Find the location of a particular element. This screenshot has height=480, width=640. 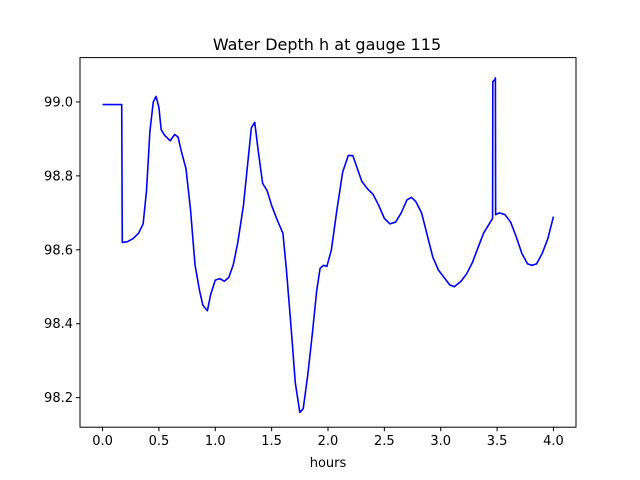

x-tick-label: 4.0 is located at coordinates (553, 441).